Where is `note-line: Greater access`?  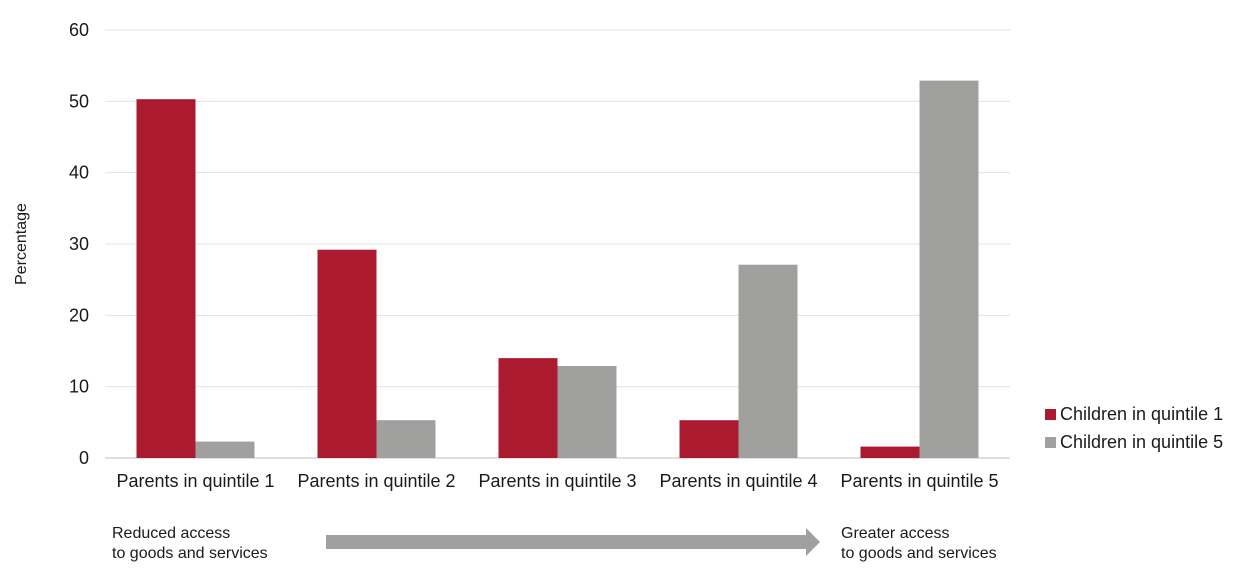
note-line: Greater access is located at coordinates (895, 533).